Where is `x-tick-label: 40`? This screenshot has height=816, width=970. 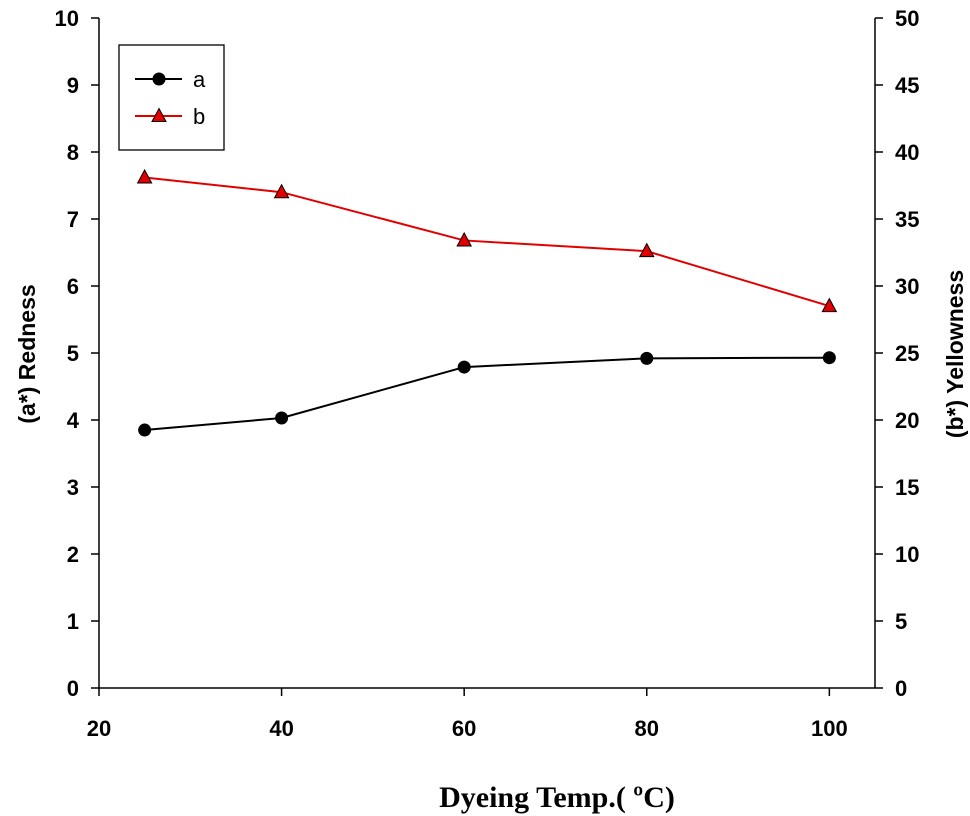 x-tick-label: 40 is located at coordinates (281, 728).